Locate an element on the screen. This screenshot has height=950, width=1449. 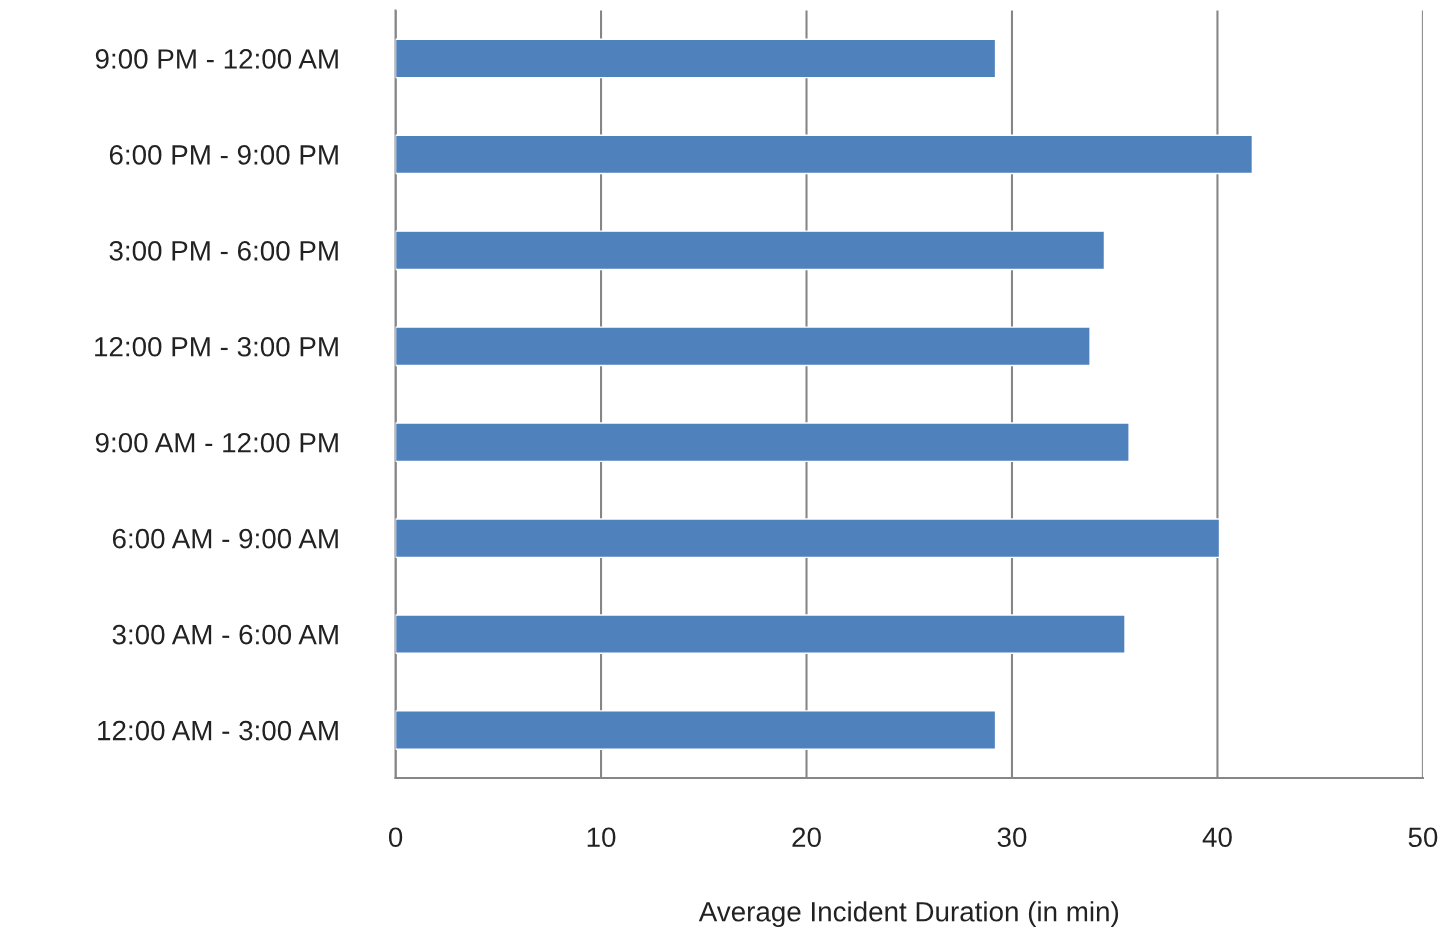
x-tick-label: 30 is located at coordinates (1012, 837).